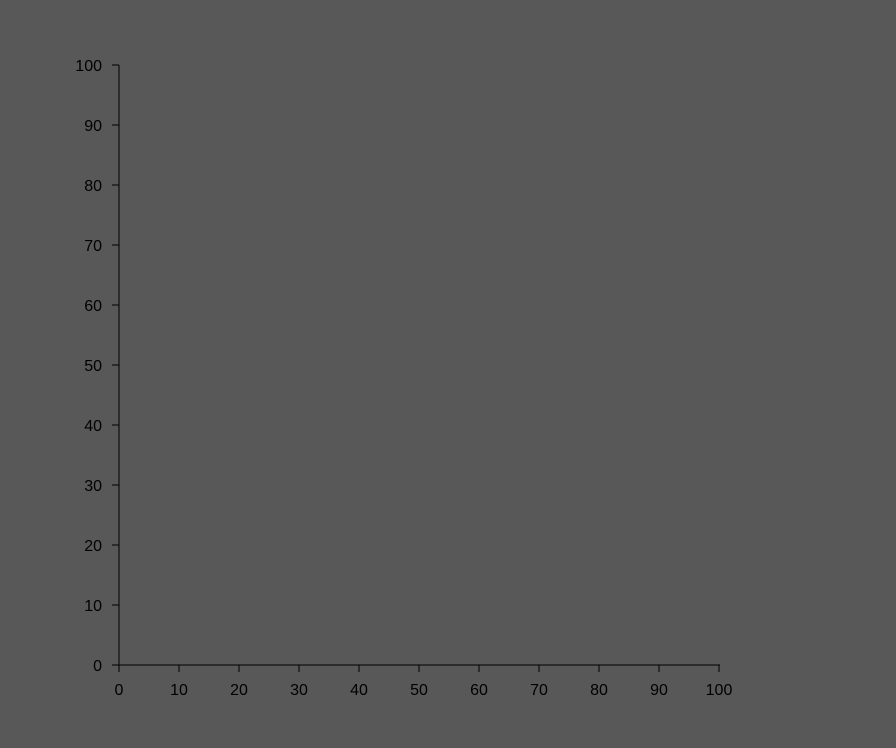 The image size is (896, 748). What do you see at coordinates (599, 690) in the screenshot?
I see `x-tick-label: 80` at bounding box center [599, 690].